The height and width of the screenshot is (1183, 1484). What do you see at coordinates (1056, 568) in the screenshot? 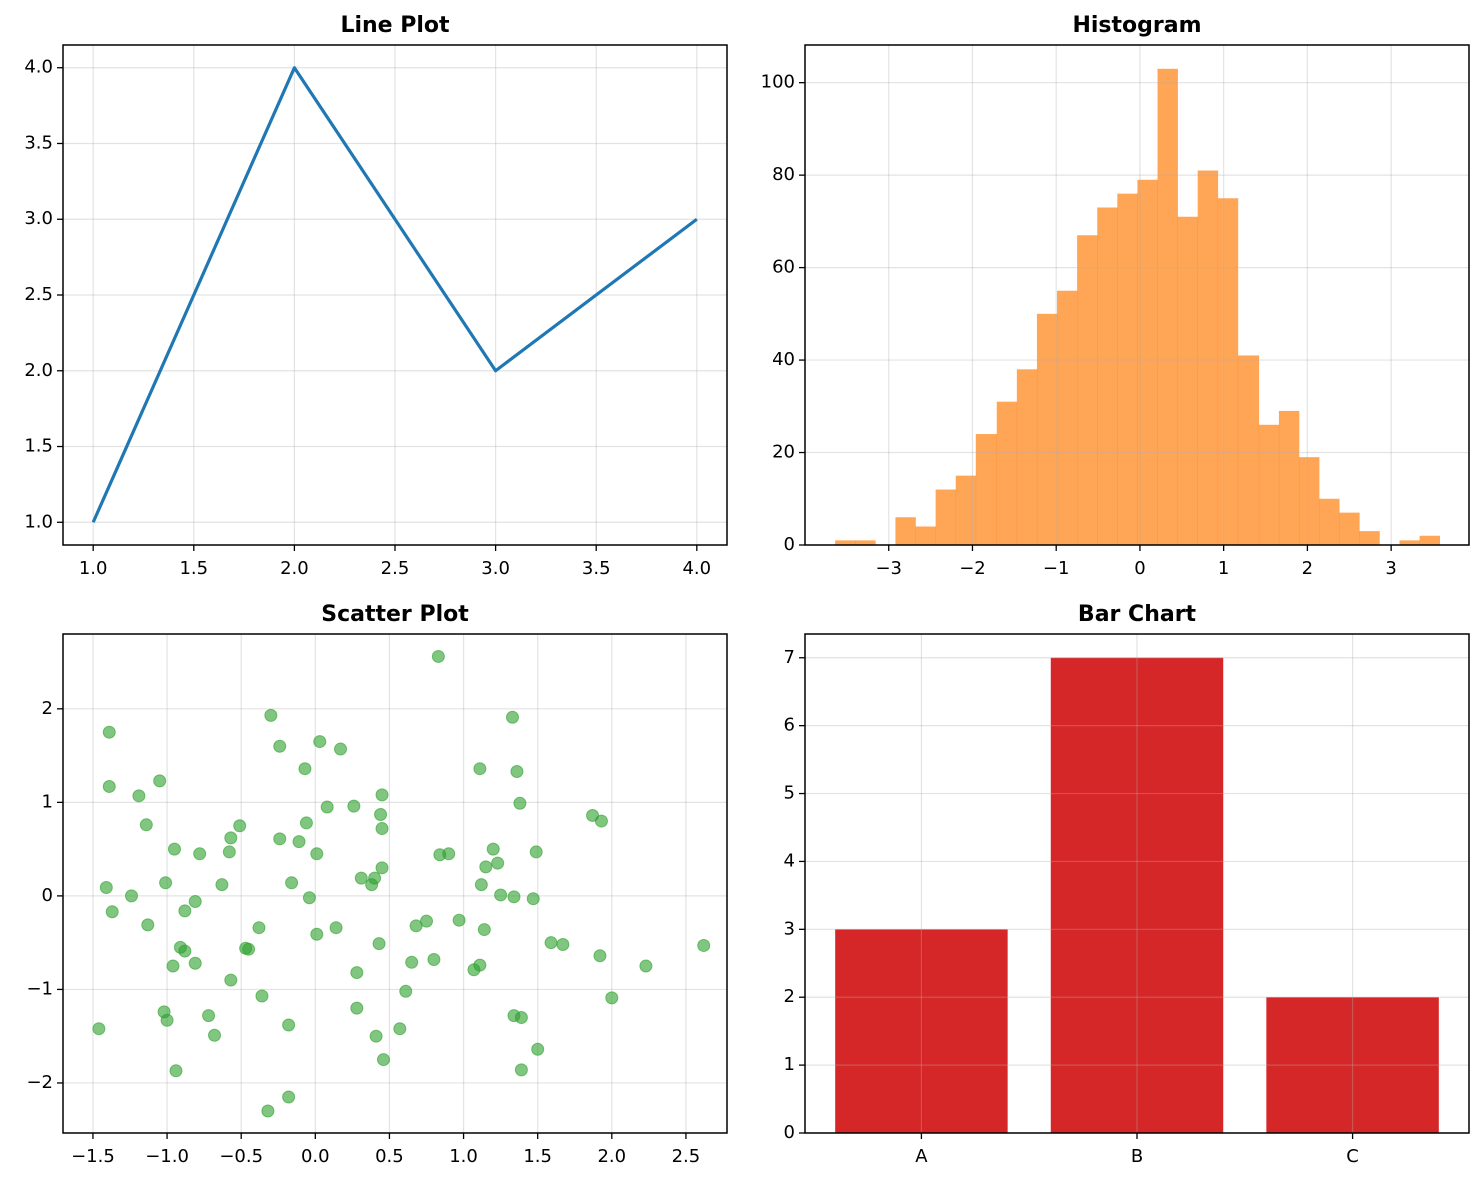
I see `x-tick-label: −1` at bounding box center [1056, 568].